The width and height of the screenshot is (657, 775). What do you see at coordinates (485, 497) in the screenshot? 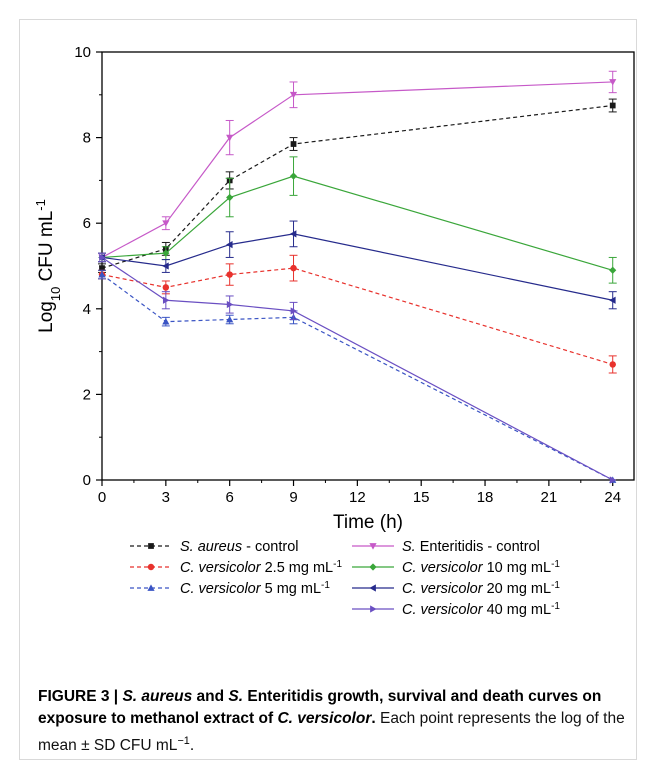
I see `x-tick-label: 18` at bounding box center [485, 497].